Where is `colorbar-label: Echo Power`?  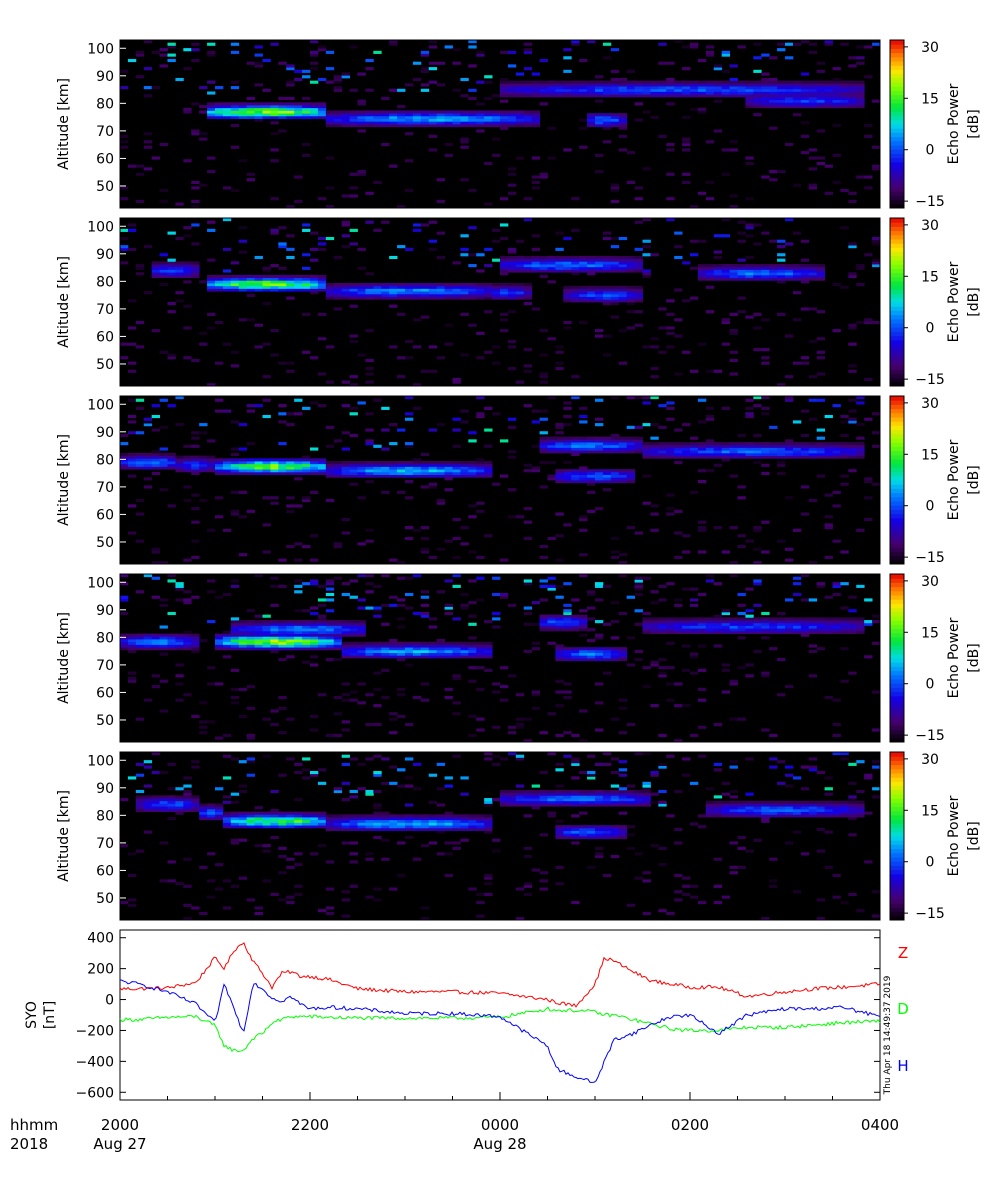 colorbar-label: Echo Power is located at coordinates (954, 301).